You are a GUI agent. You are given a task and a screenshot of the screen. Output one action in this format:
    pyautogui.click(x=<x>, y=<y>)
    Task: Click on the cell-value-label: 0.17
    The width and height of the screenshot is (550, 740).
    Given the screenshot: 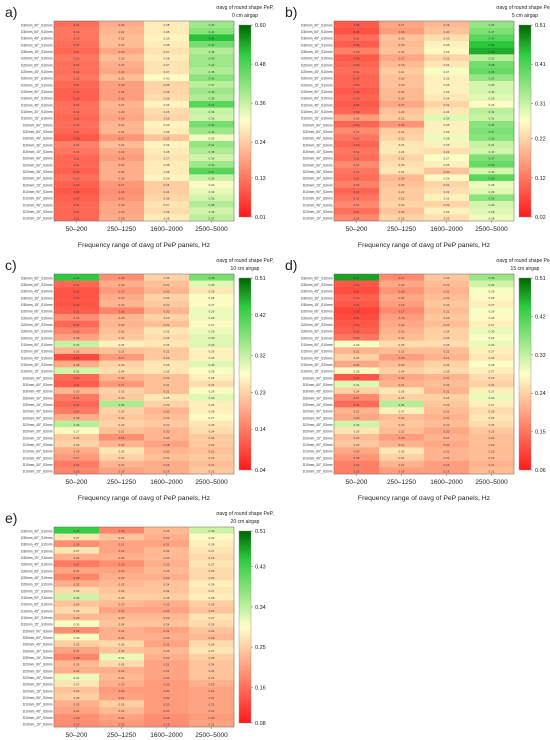 What is the action you would take?
    pyautogui.click(x=122, y=199)
    